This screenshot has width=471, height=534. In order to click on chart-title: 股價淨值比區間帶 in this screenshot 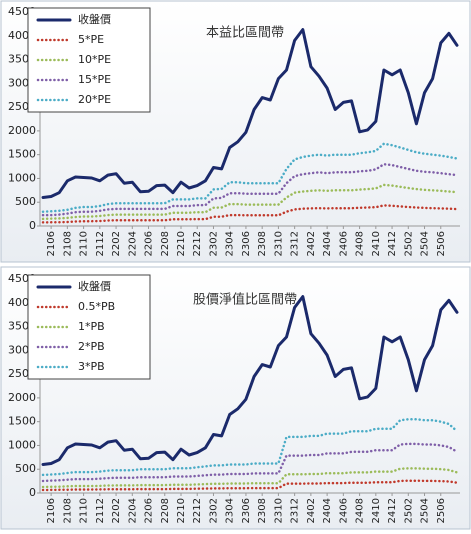, I will do `click(245, 300)`.